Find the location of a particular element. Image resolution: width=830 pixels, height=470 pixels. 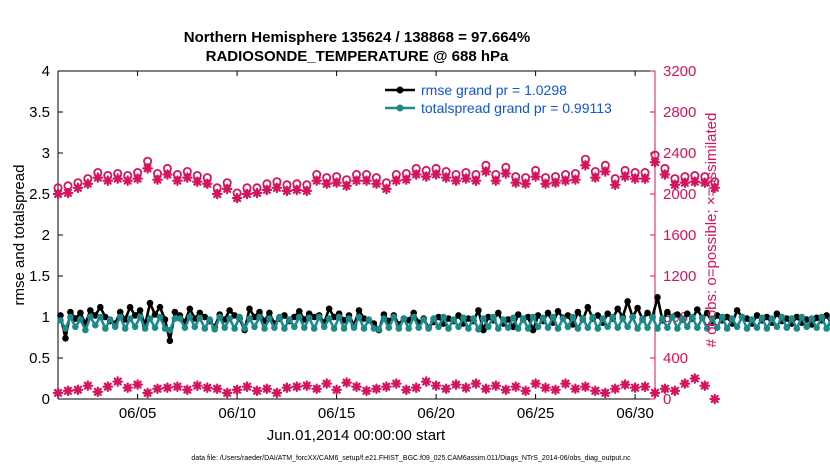

left-tick-label: 3.5 is located at coordinates (39, 112).